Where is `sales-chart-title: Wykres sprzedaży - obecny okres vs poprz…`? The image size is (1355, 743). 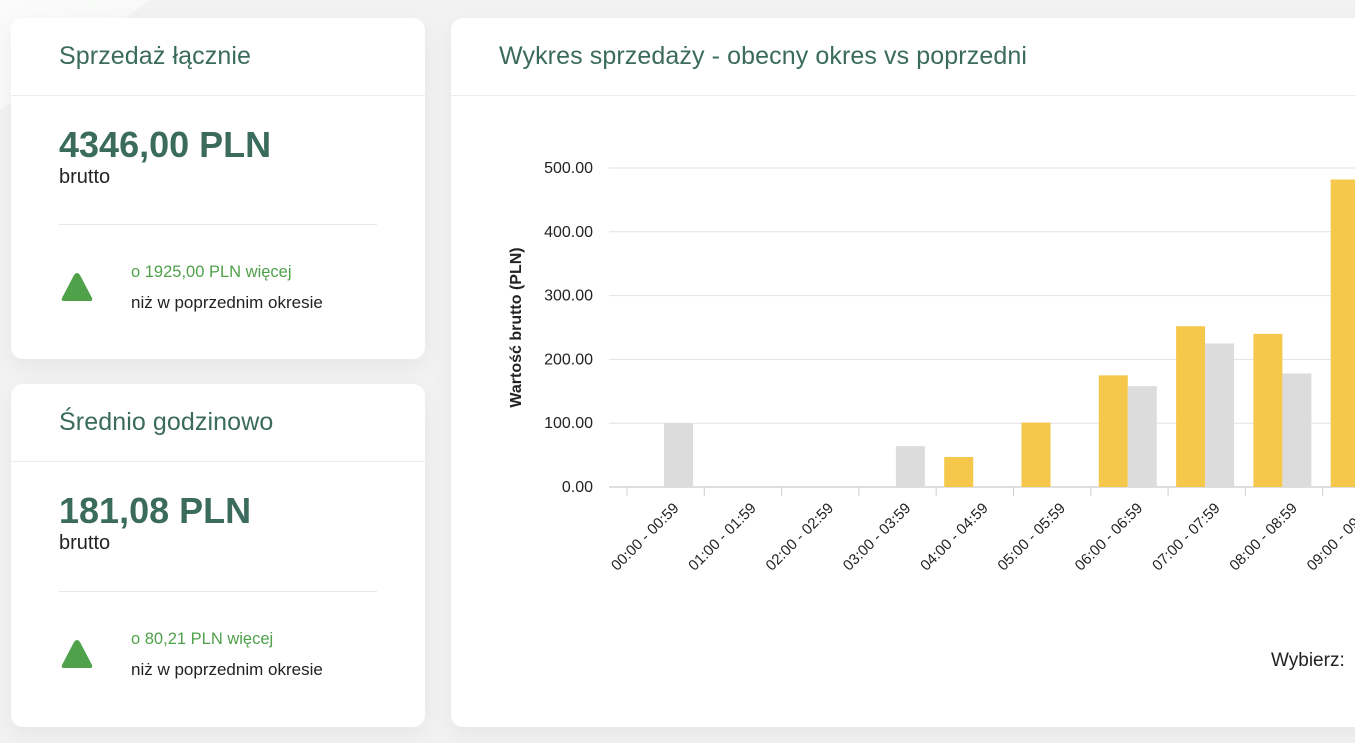
sales-chart-title: Wykres sprzedaży - obecny okres vs poprz… is located at coordinates (763, 56).